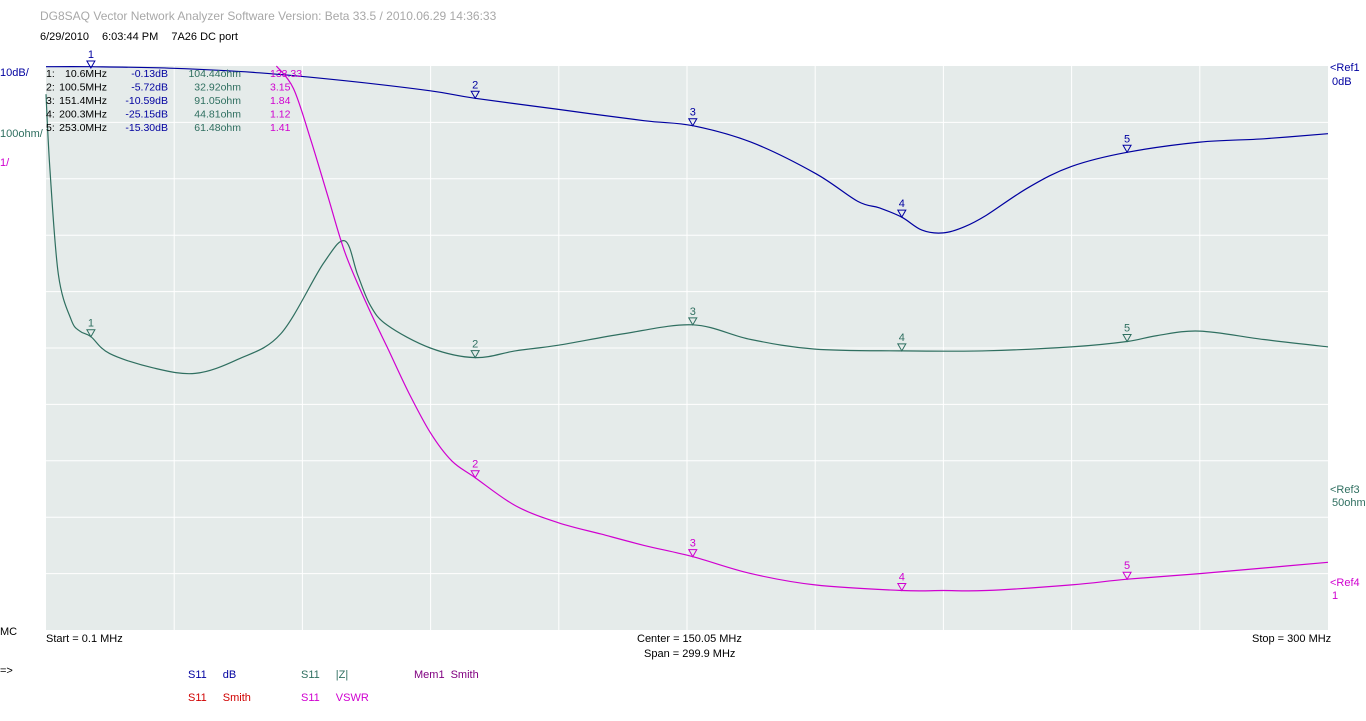 The height and width of the screenshot is (721, 1366). What do you see at coordinates (332, 675) in the screenshot?
I see `legend-s11-z: S11 |Z|` at bounding box center [332, 675].